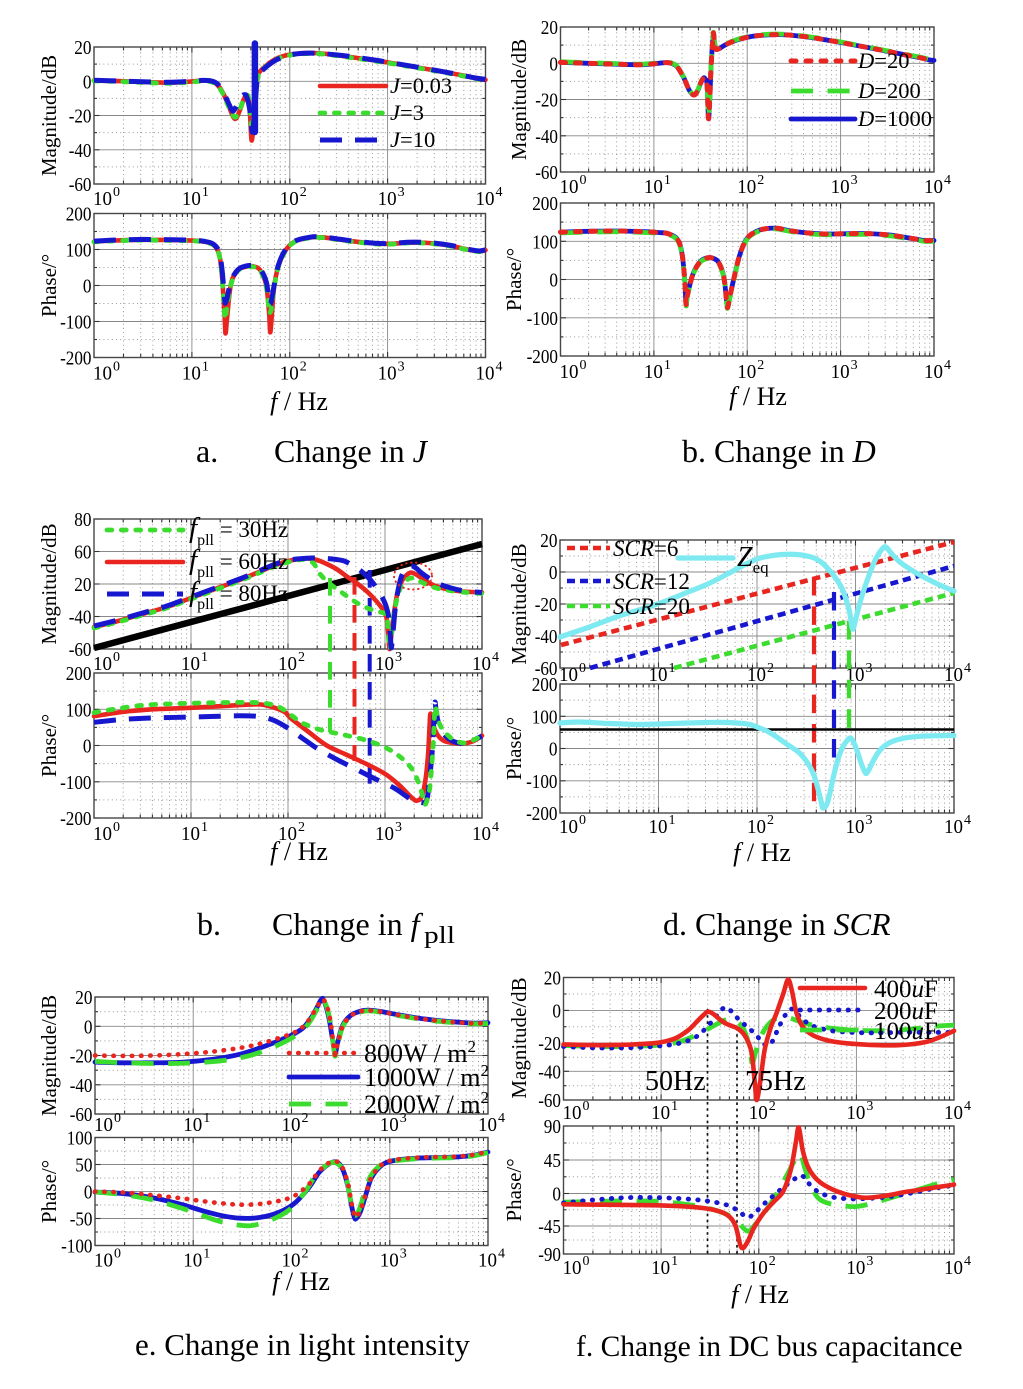 This screenshot has width=1023, height=1389. What do you see at coordinates (79, 710) in the screenshot?
I see `svg-text: 100` at bounding box center [79, 710].